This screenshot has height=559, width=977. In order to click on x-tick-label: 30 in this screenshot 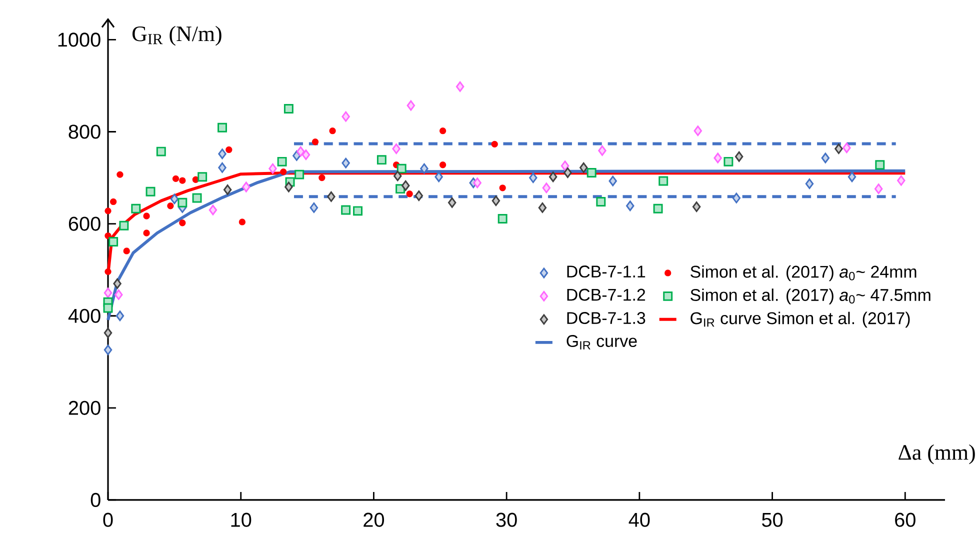, I will do `click(506, 519)`.